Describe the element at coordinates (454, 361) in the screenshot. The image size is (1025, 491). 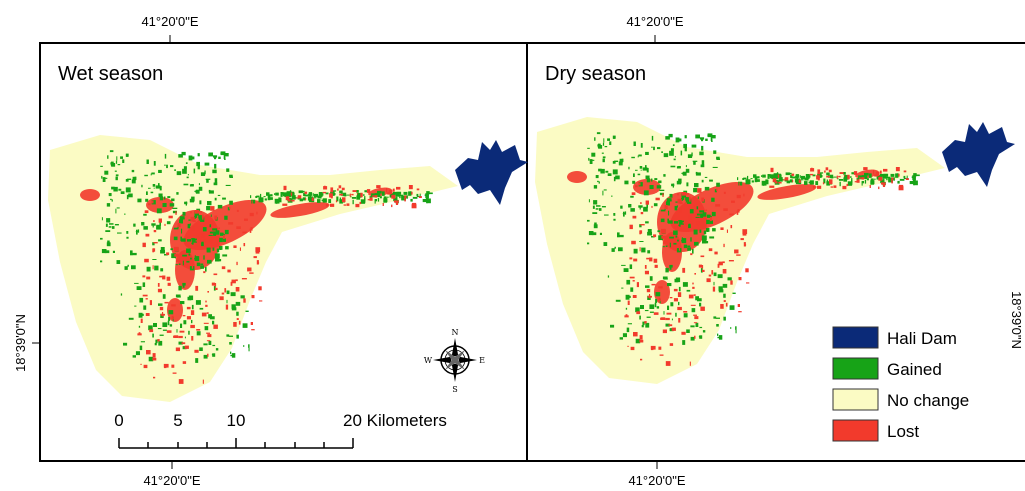
I see `compass: N E S W` at that location.